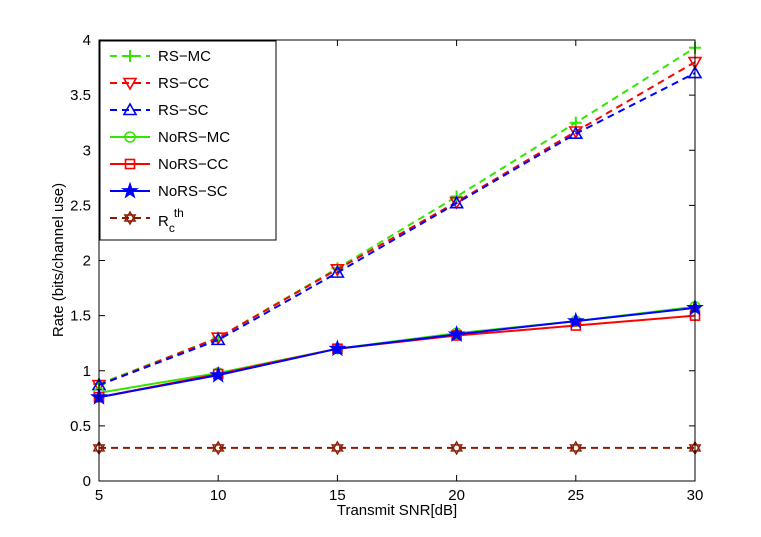 The width and height of the screenshot is (761, 537). What do you see at coordinates (337, 495) in the screenshot?
I see `x-tick-label: 15` at bounding box center [337, 495].